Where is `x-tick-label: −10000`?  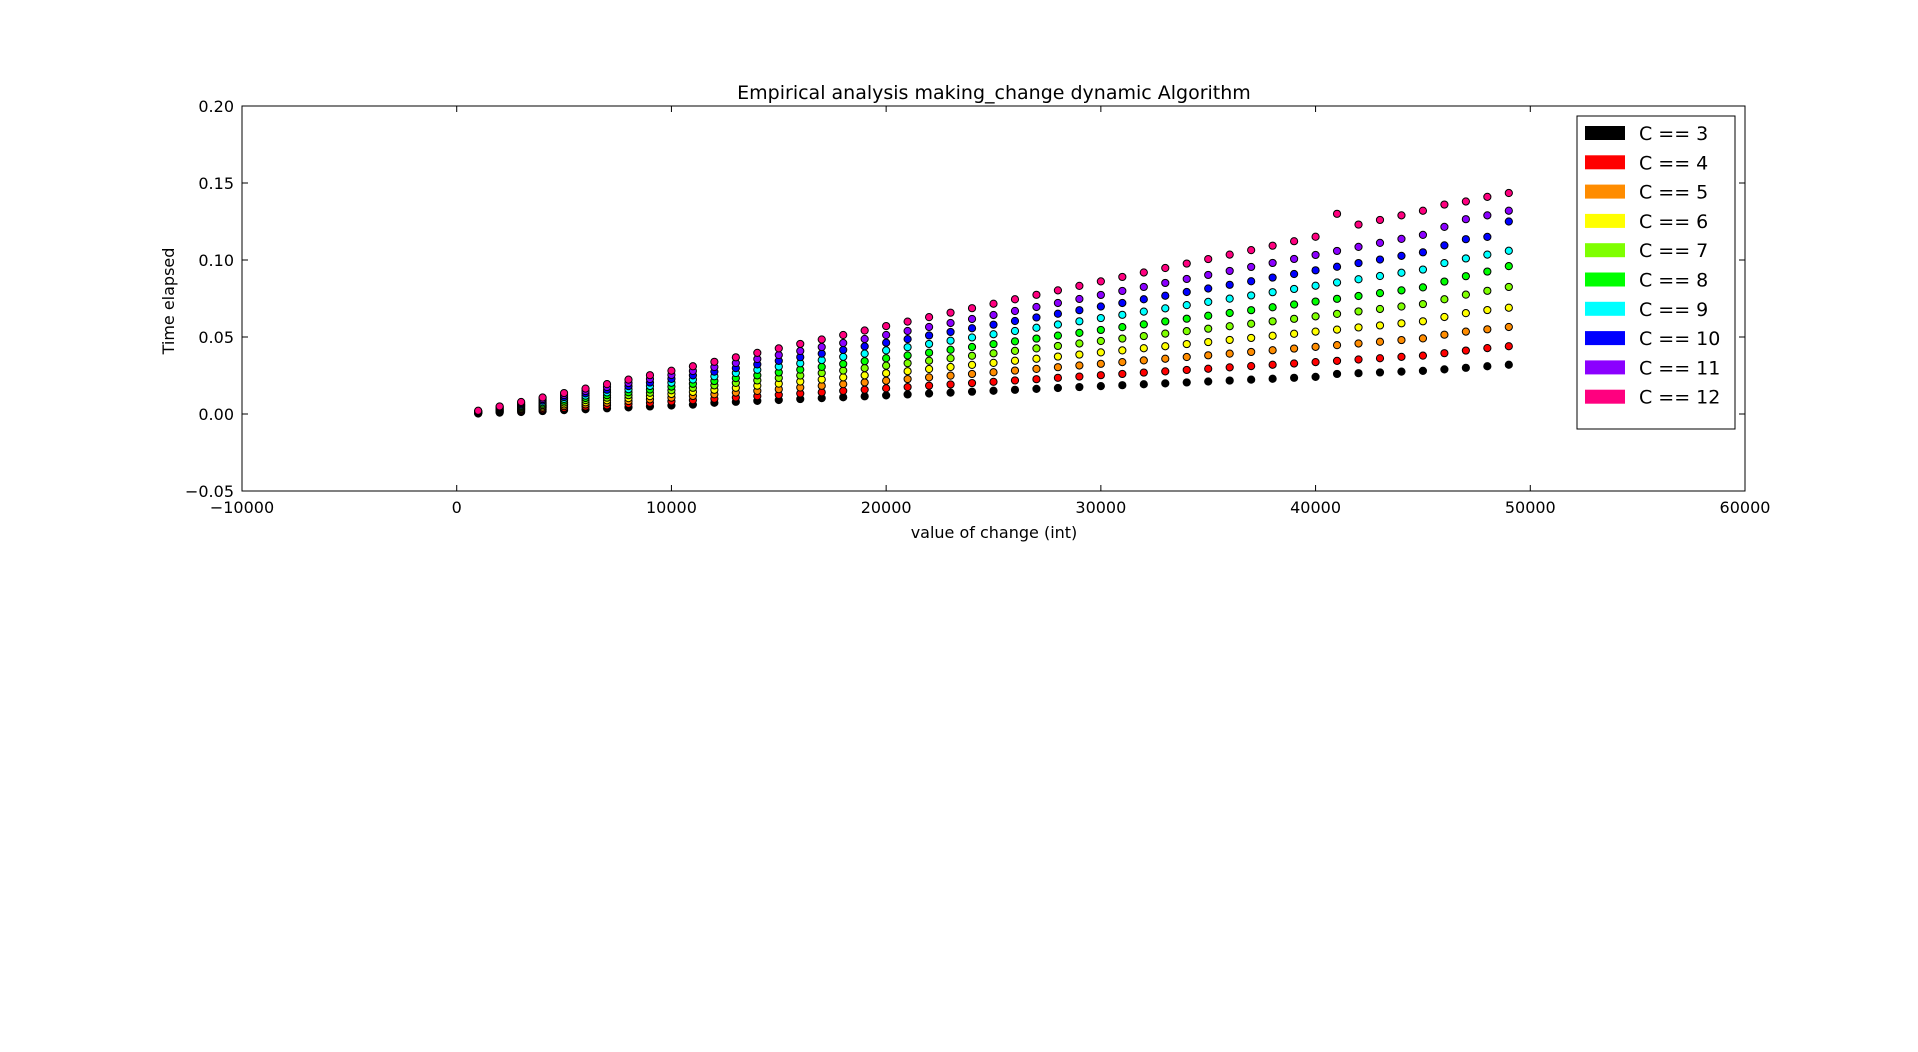
x-tick-label: −10000 is located at coordinates (242, 507).